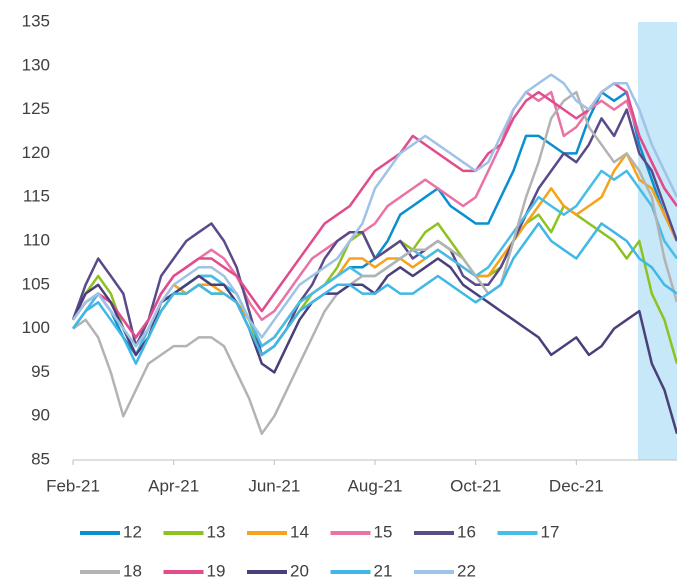 This screenshot has width=677, height=585. What do you see at coordinates (466, 570) in the screenshot?
I see `legend-label: 22` at bounding box center [466, 570].